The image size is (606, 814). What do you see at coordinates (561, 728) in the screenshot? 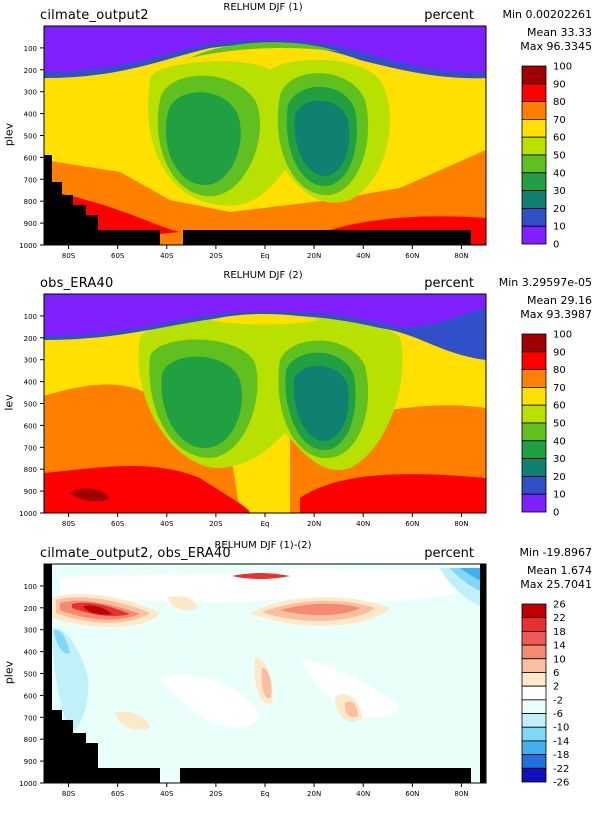
I see `colorbar-label: -10` at bounding box center [561, 728].